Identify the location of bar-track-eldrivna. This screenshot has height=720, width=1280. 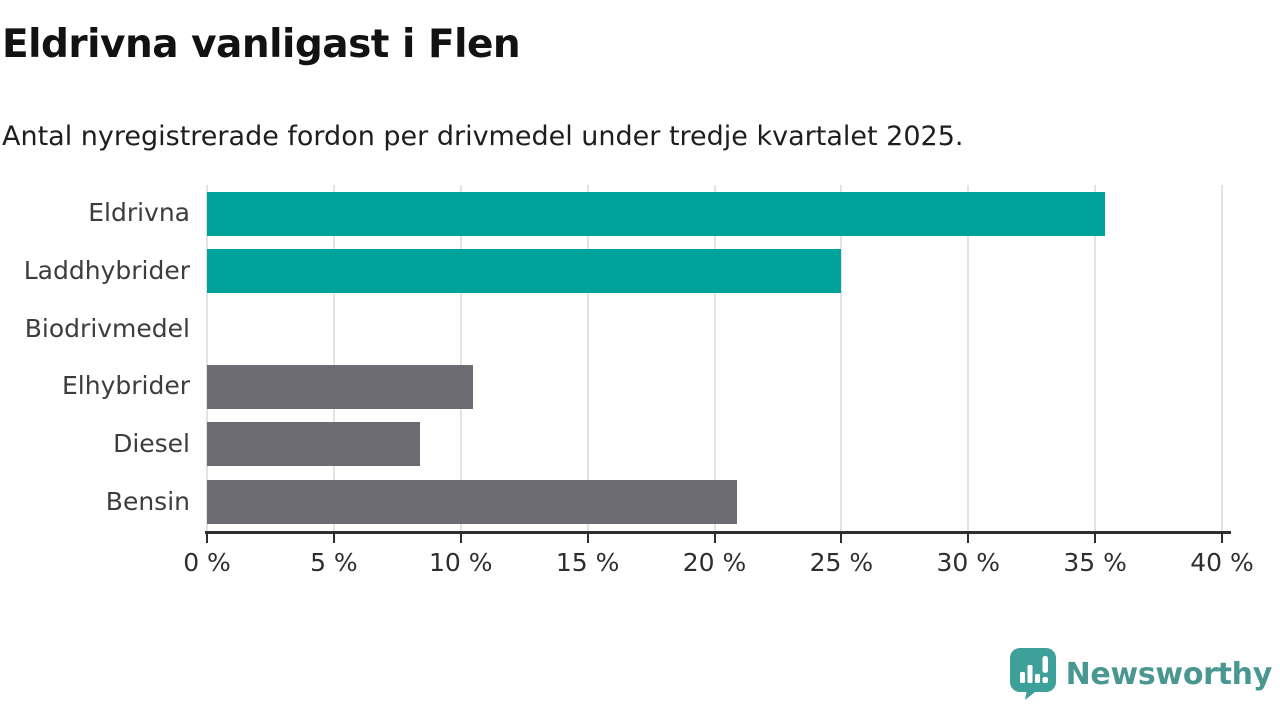
(714, 214).